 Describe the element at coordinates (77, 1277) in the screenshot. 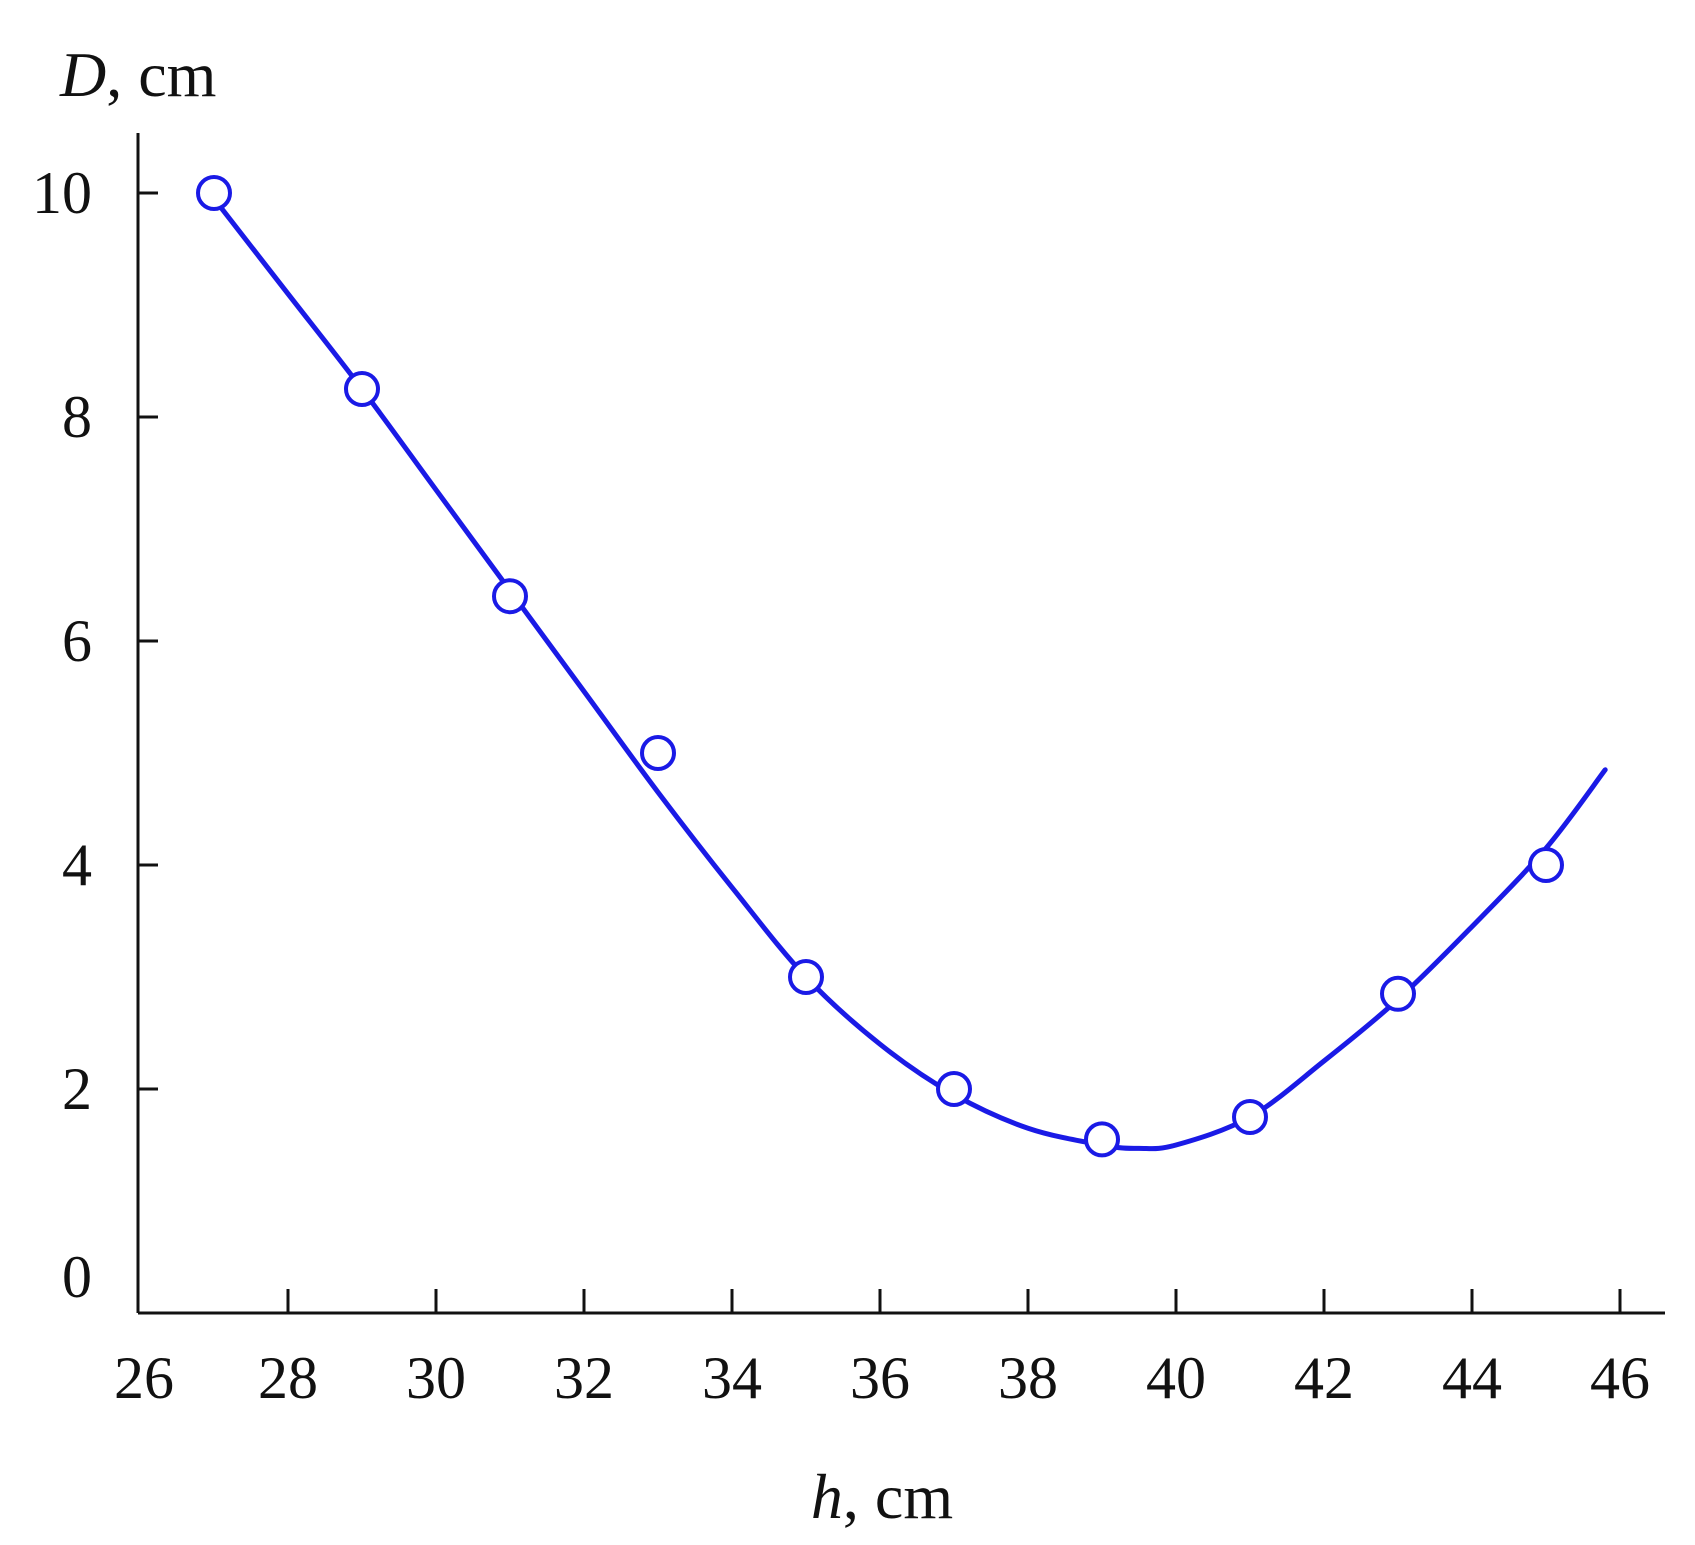

I see `y-tick-label: 0` at that location.